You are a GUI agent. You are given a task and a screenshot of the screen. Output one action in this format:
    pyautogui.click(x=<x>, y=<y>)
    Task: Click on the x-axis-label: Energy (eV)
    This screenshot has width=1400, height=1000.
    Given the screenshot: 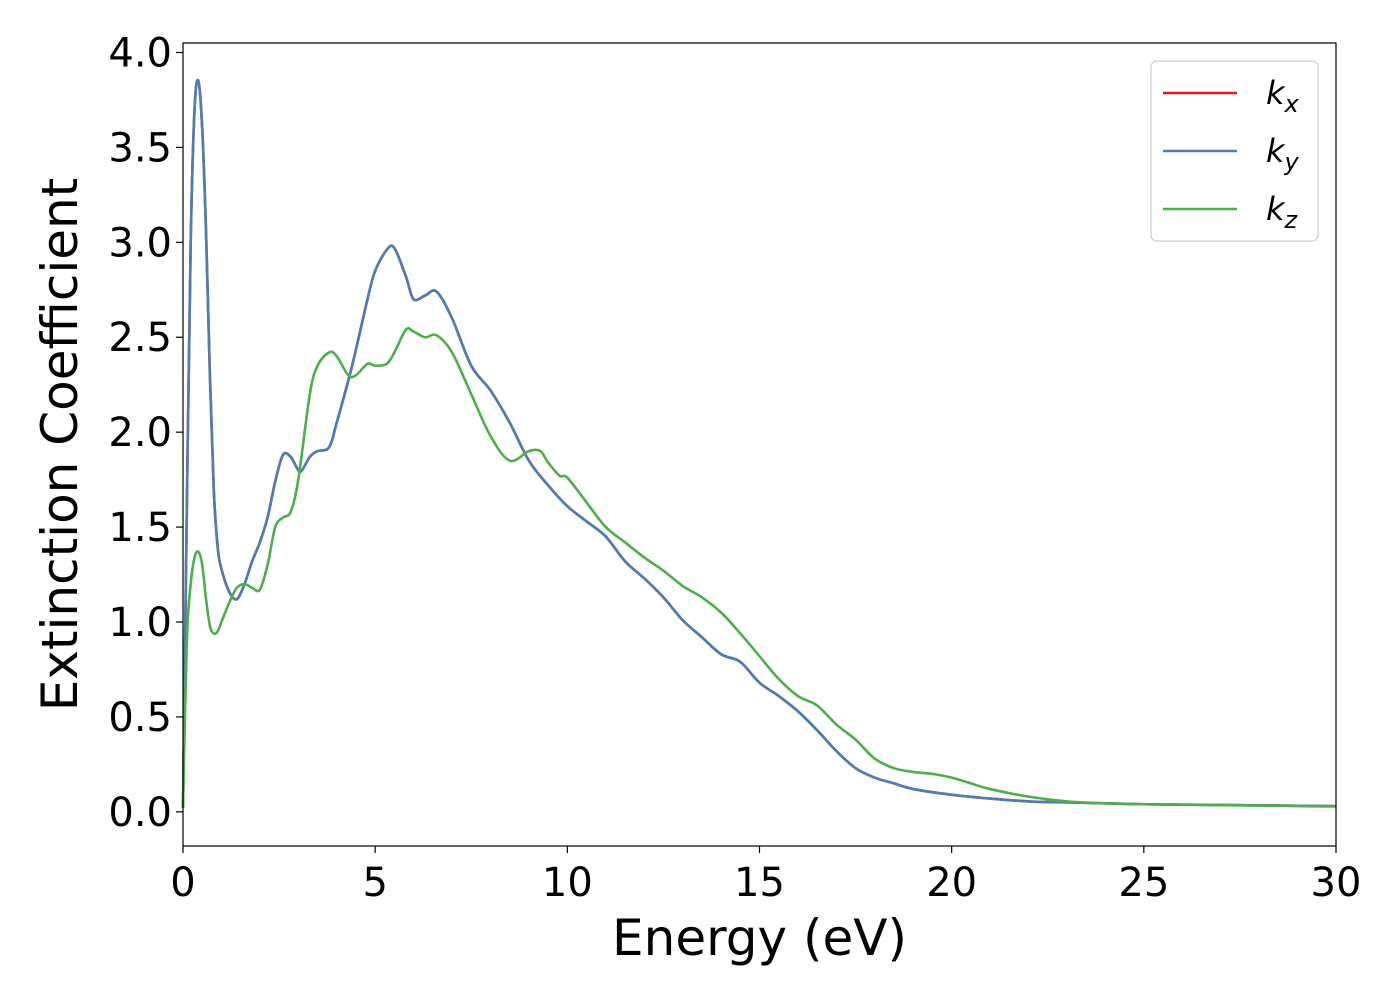 What is the action you would take?
    pyautogui.click(x=759, y=938)
    